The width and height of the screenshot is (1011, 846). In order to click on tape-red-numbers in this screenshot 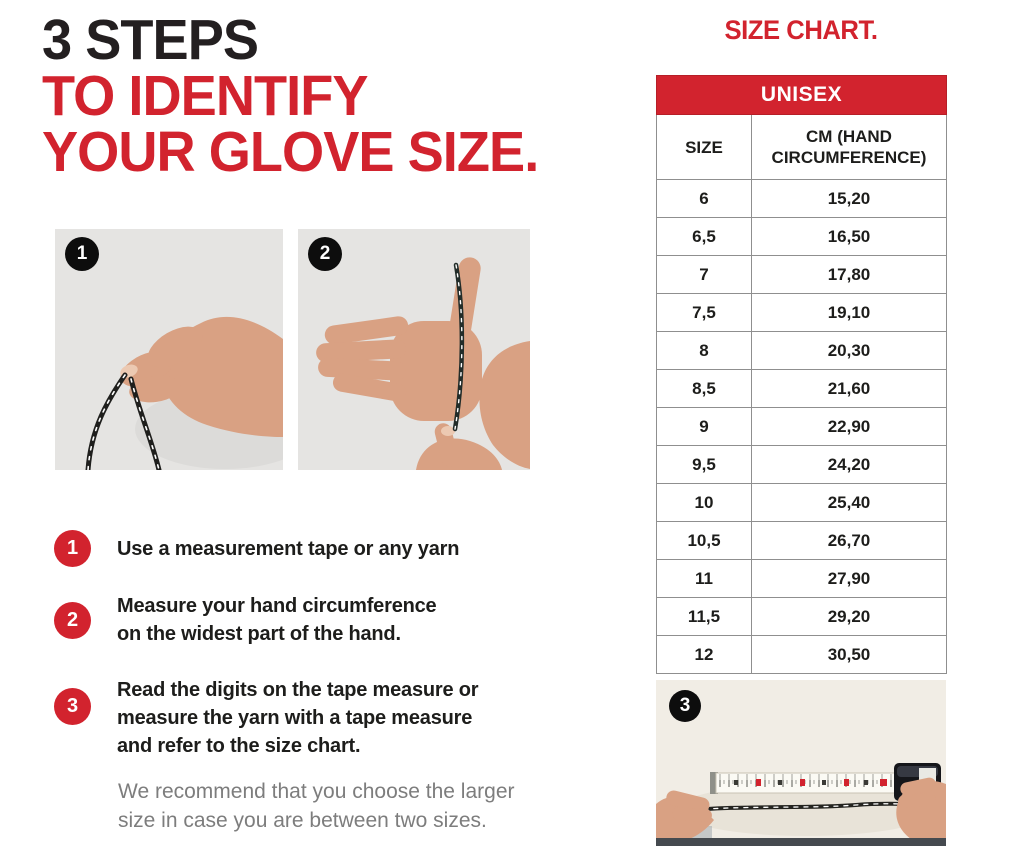, I will do `click(821, 782)`.